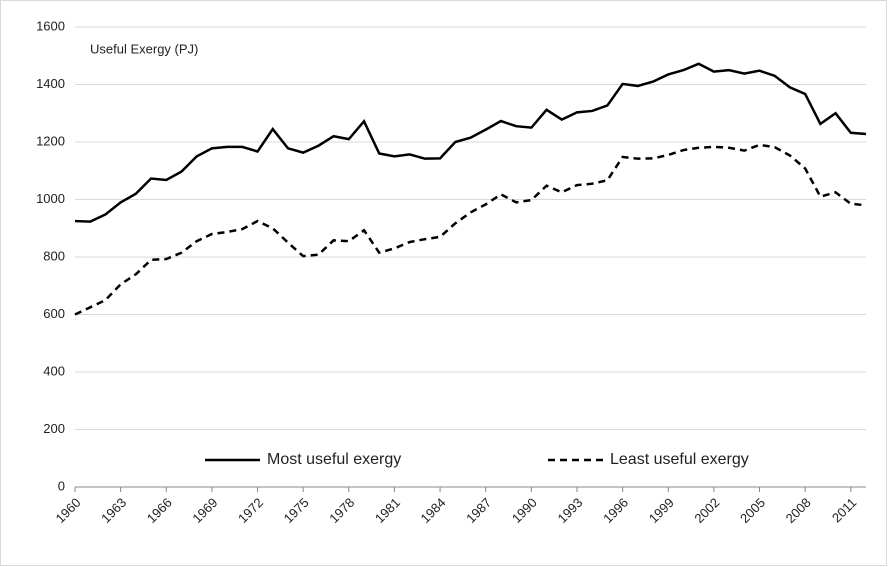 The width and height of the screenshot is (888, 567). Describe the element at coordinates (334, 459) in the screenshot. I see `legend-label: Most useful exergy` at that location.